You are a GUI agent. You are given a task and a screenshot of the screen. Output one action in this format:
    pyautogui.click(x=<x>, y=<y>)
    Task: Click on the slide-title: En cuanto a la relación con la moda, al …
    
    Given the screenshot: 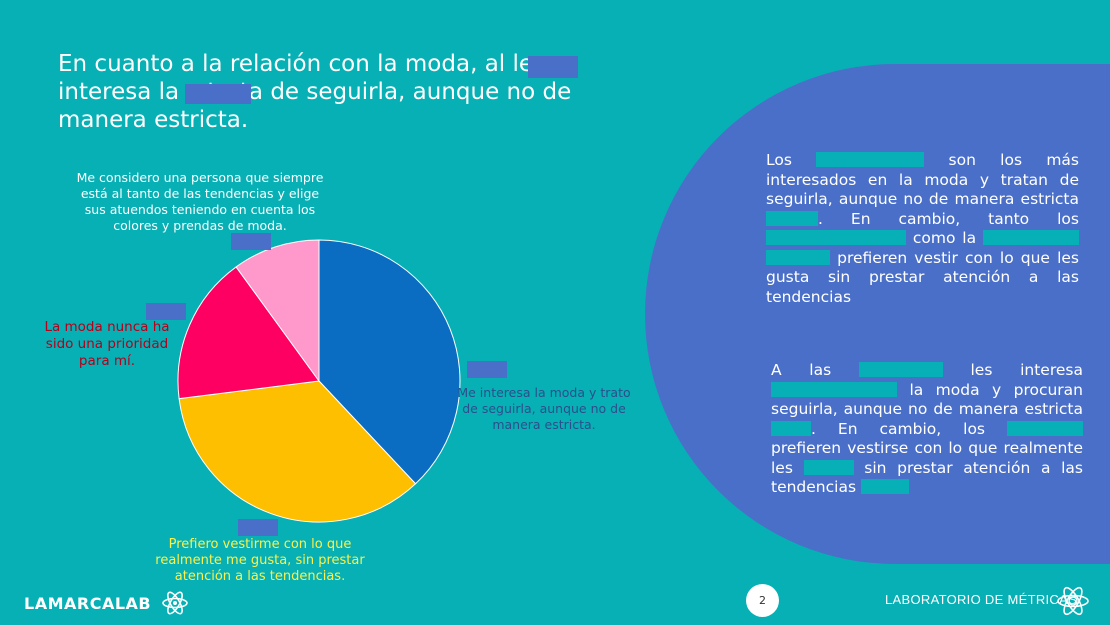 What is the action you would take?
    pyautogui.click(x=315, y=92)
    